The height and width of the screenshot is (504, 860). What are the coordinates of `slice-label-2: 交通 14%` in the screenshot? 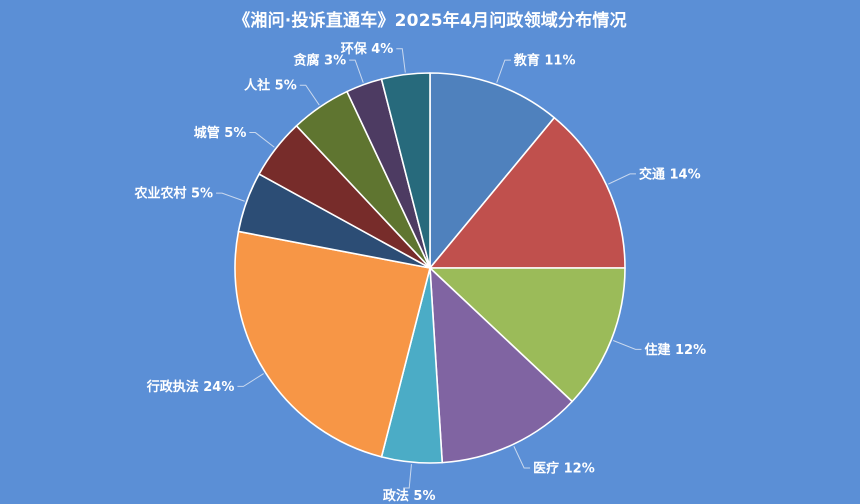 It's located at (670, 174).